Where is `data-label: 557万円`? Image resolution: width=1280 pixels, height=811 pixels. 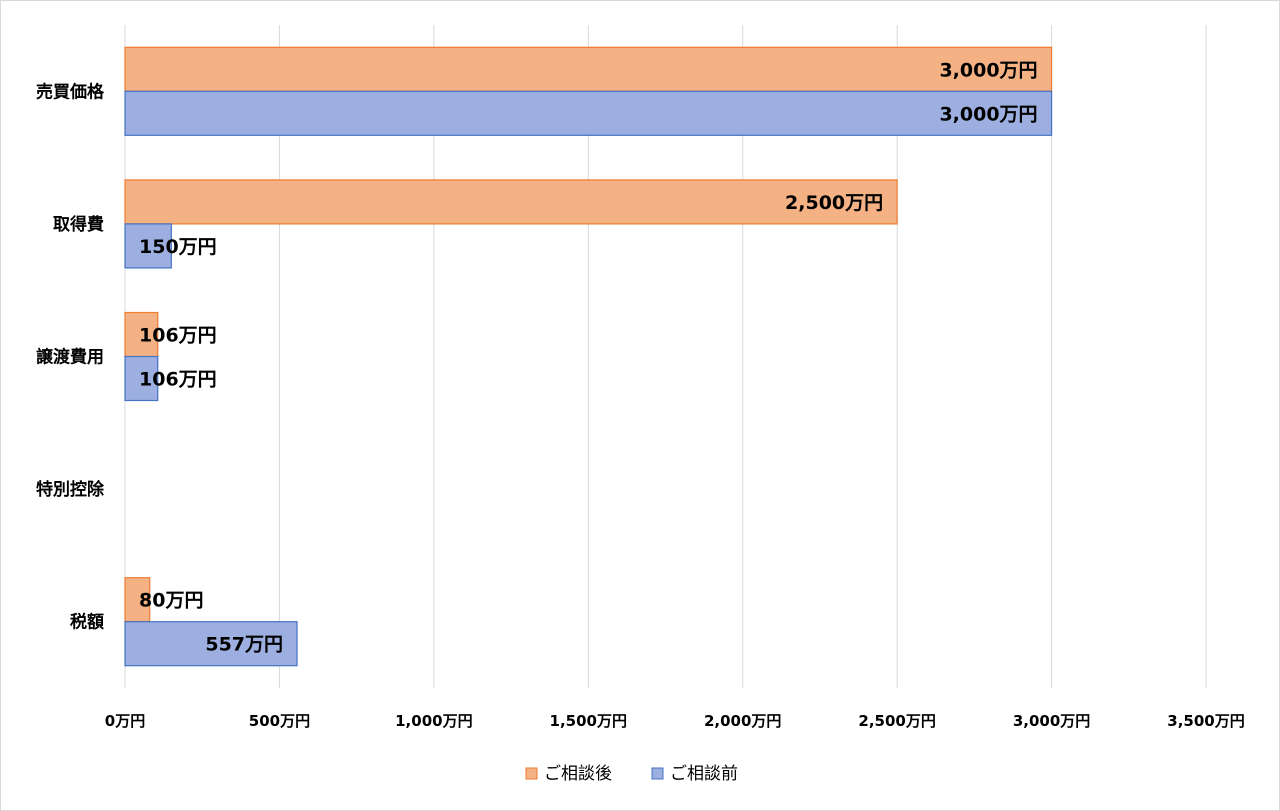
data-label: 557万円 is located at coordinates (244, 645).